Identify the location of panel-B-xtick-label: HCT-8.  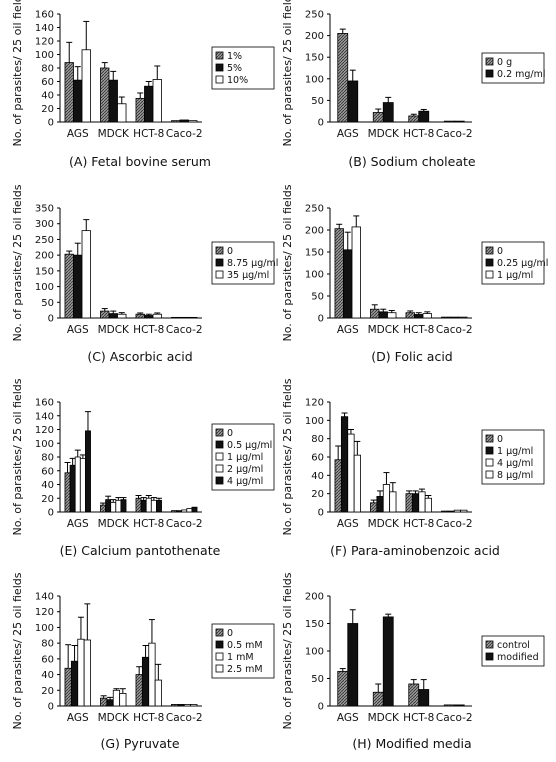
(418, 134).